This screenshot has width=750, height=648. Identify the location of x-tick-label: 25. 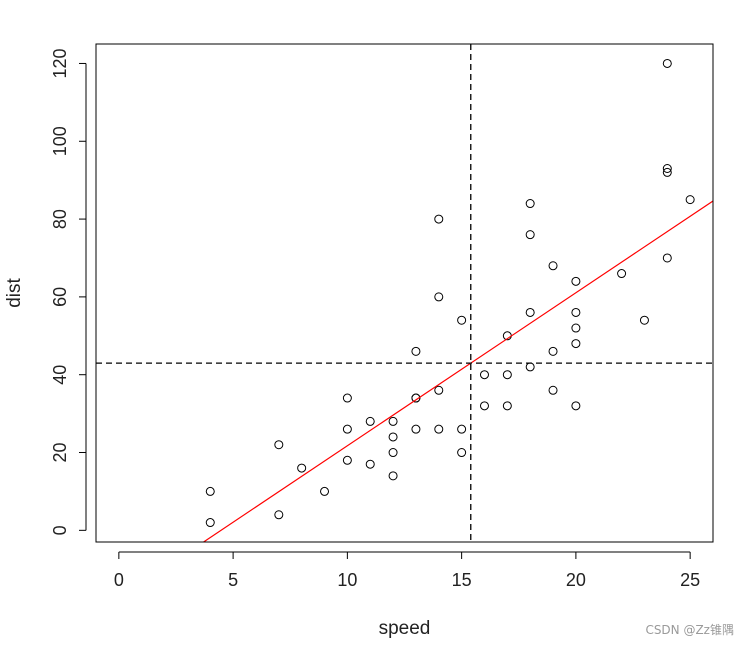
(690, 580).